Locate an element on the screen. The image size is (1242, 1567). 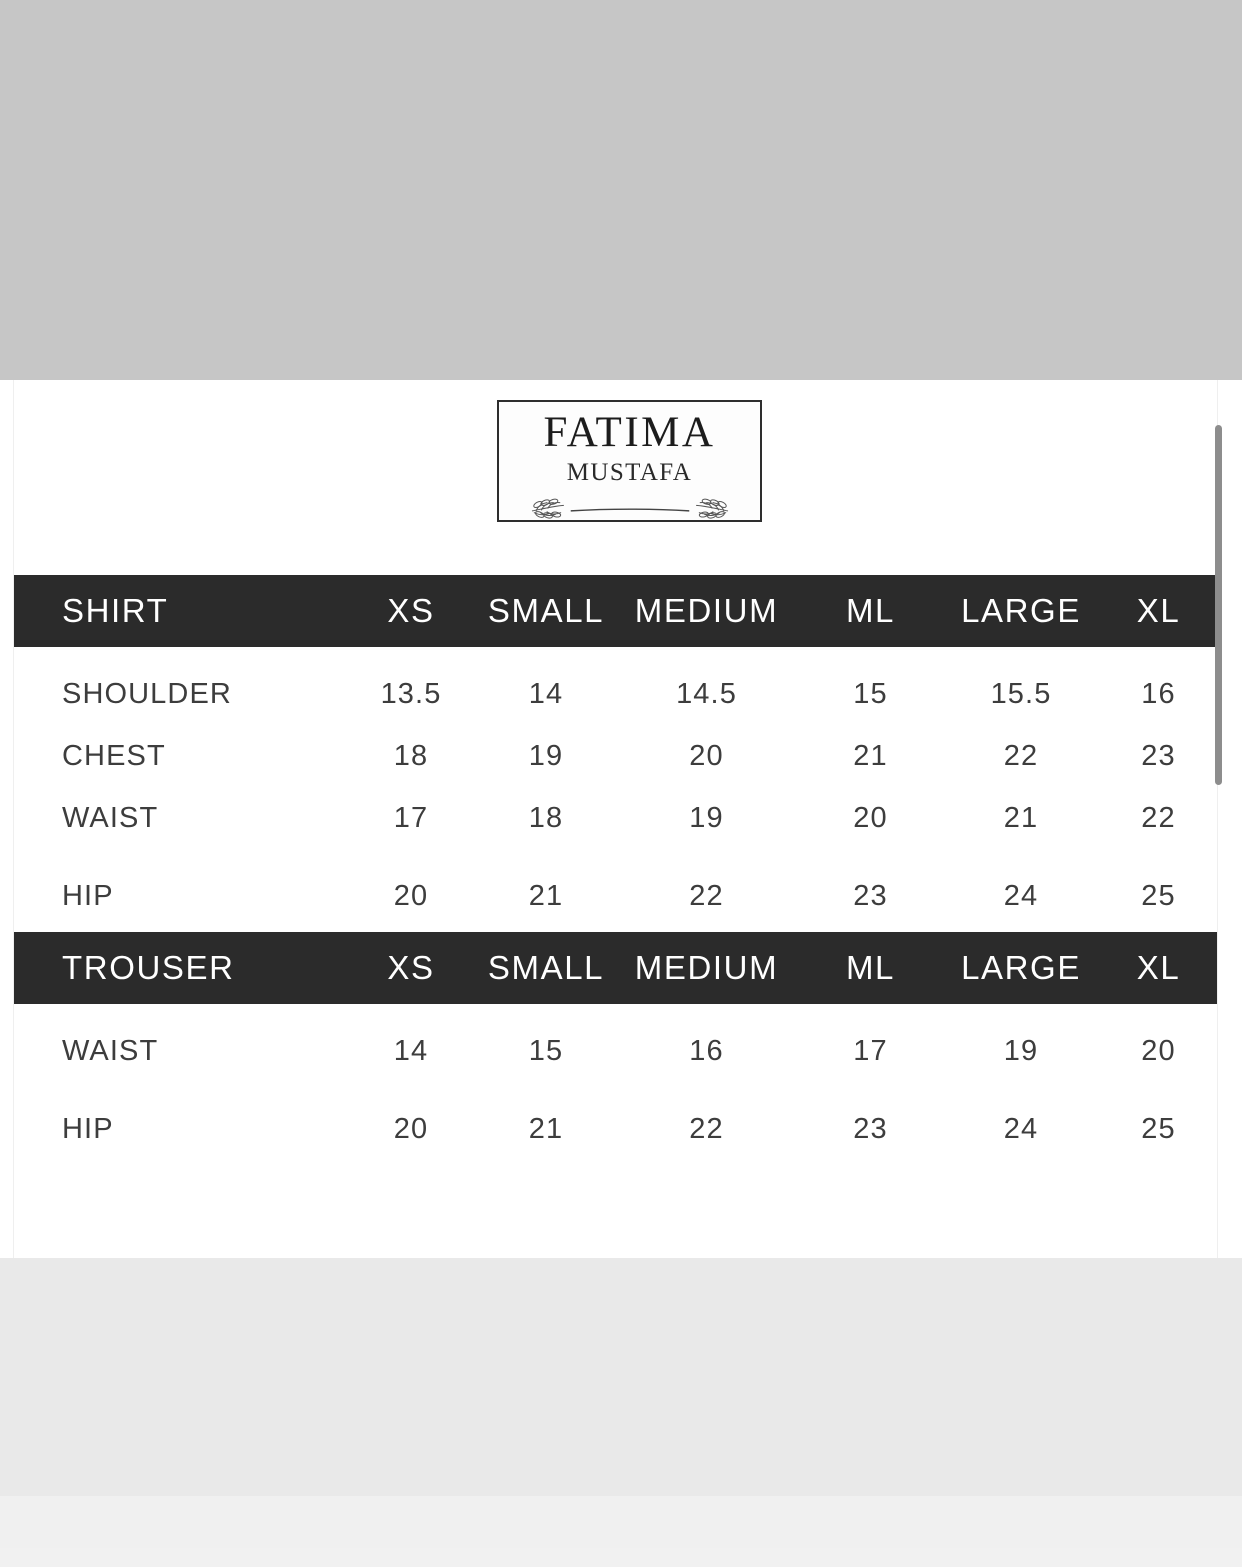
trouser-col-header-ml: ML is located at coordinates (870, 967).